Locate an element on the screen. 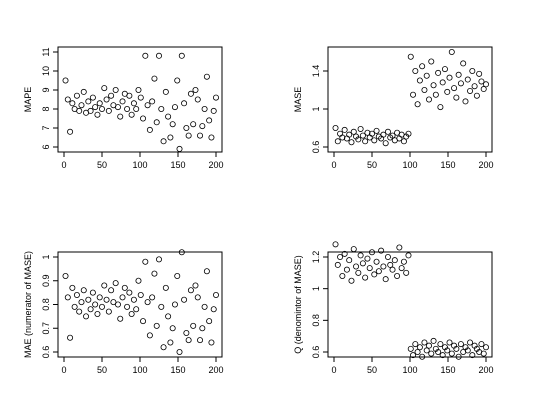  x-tick-label: 50 is located at coordinates (372, 165).